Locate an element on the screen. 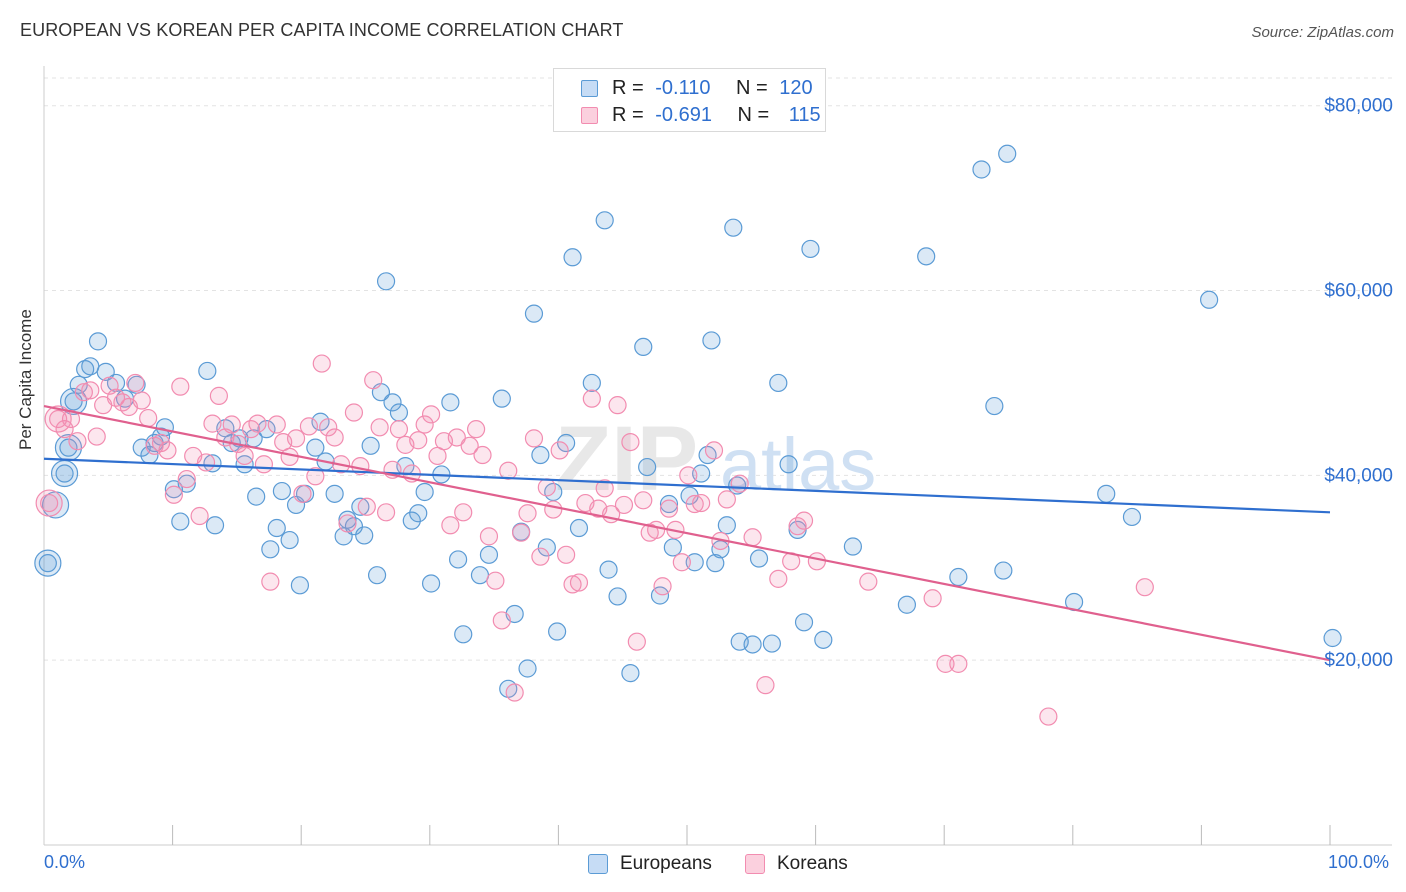 This screenshot has height=892, width=1406. watermark: ZIP atlas is located at coordinates (715, 459).